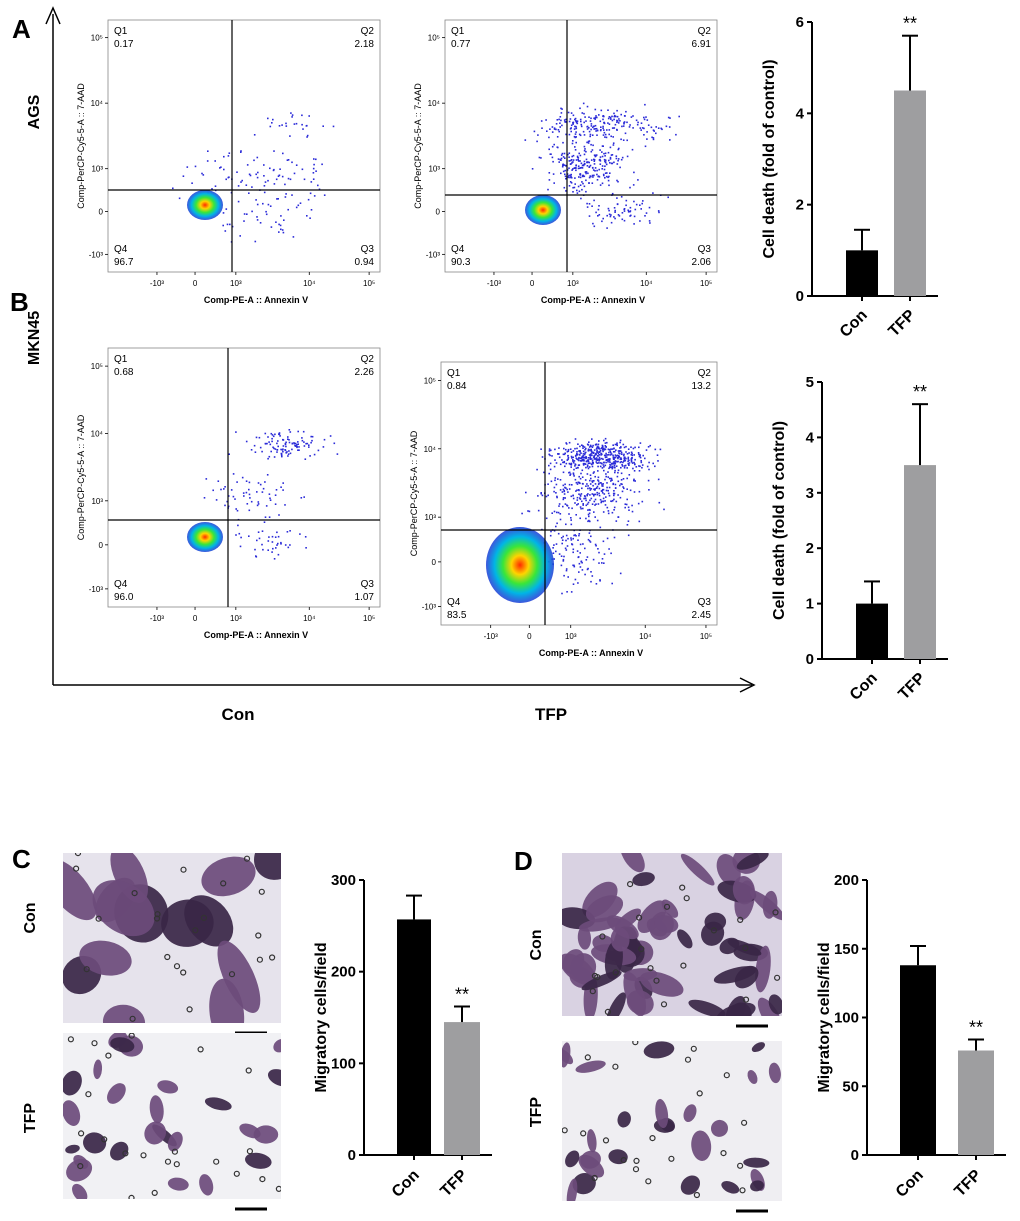 Image resolution: width=1020 pixels, height=1221 pixels. Describe the element at coordinates (491, 636) in the screenshot. I see `flow-x-tick-label: -10³` at that location.